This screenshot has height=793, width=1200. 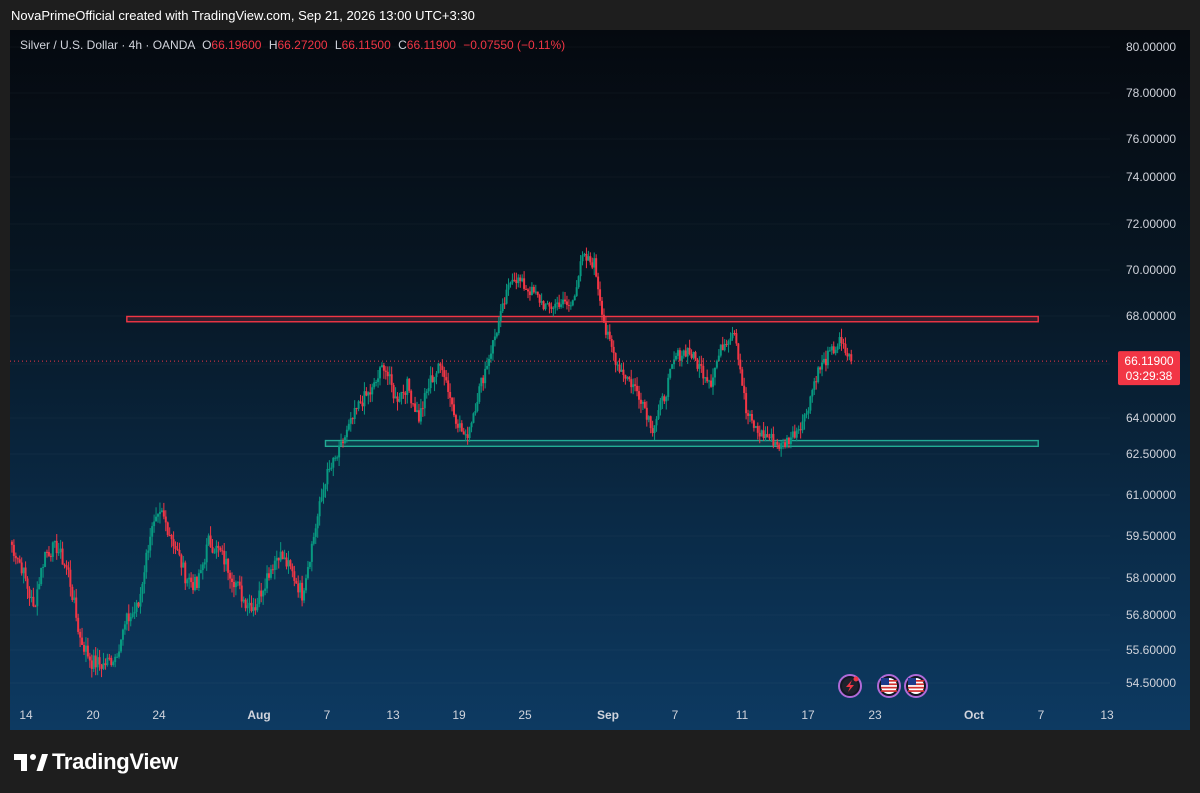 I want to click on tradingview-logo: TradingView, so click(x=96, y=762).